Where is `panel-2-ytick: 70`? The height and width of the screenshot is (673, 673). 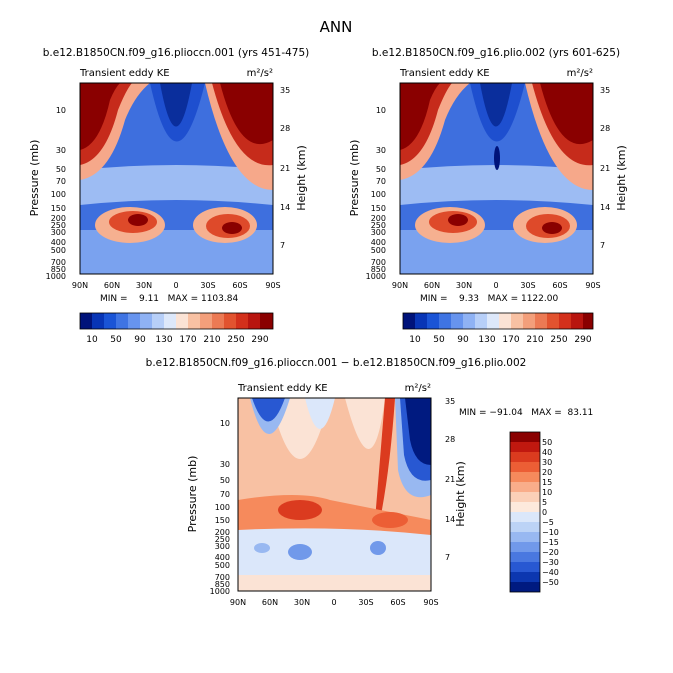
panel-2-ytick: 70 is located at coordinates (381, 181).